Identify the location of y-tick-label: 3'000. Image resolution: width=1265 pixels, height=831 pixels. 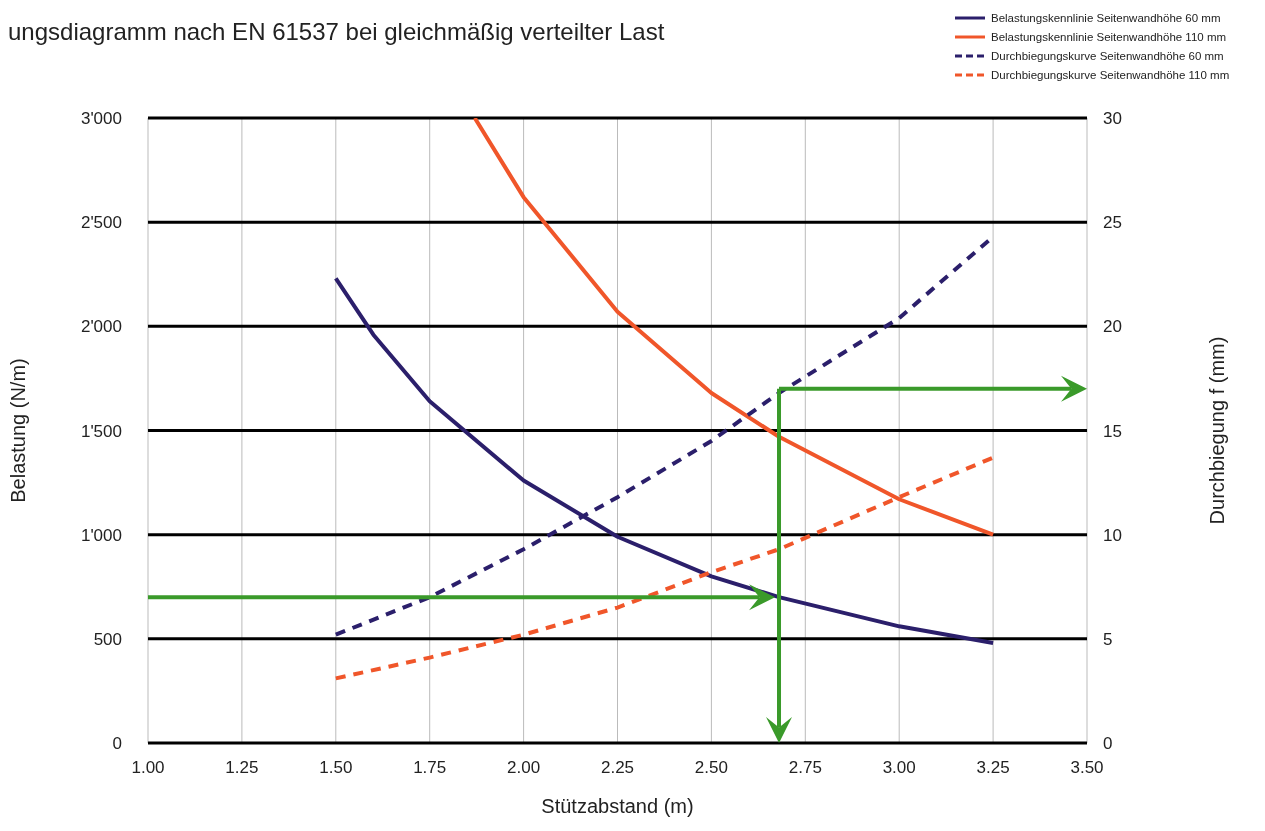
(101, 119).